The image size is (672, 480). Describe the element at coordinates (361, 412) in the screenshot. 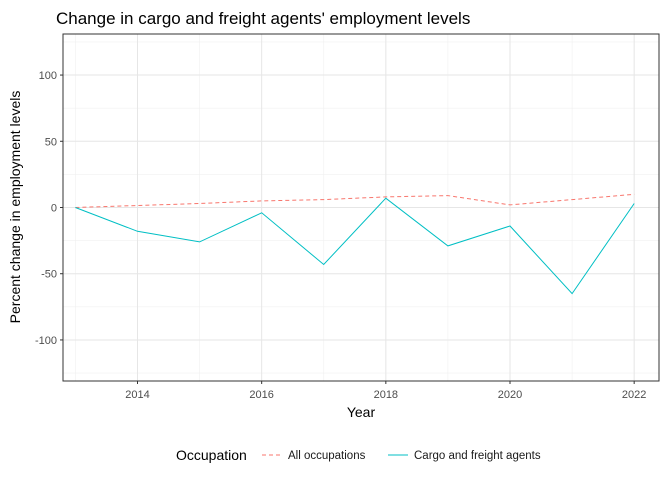

I see `x-axis-title: Year` at that location.